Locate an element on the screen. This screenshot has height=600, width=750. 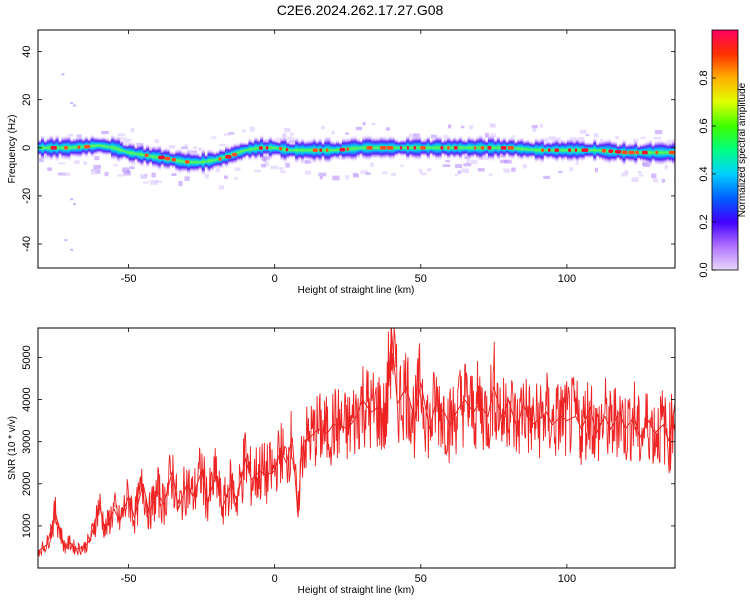
colorbar-tick-label: 0.6 is located at coordinates (704, 125).